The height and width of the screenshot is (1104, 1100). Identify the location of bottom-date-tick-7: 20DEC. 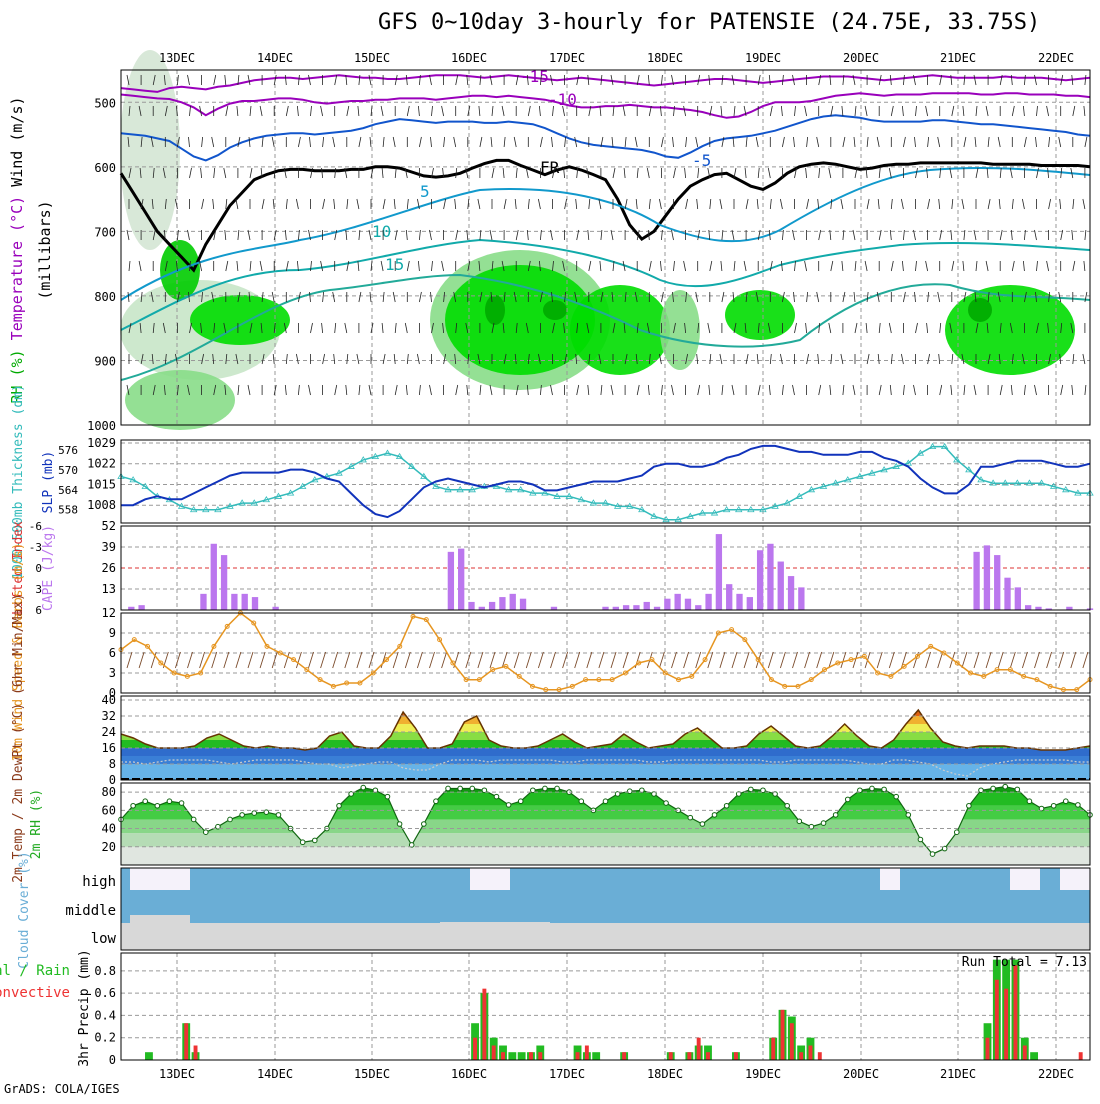
(861, 1074).